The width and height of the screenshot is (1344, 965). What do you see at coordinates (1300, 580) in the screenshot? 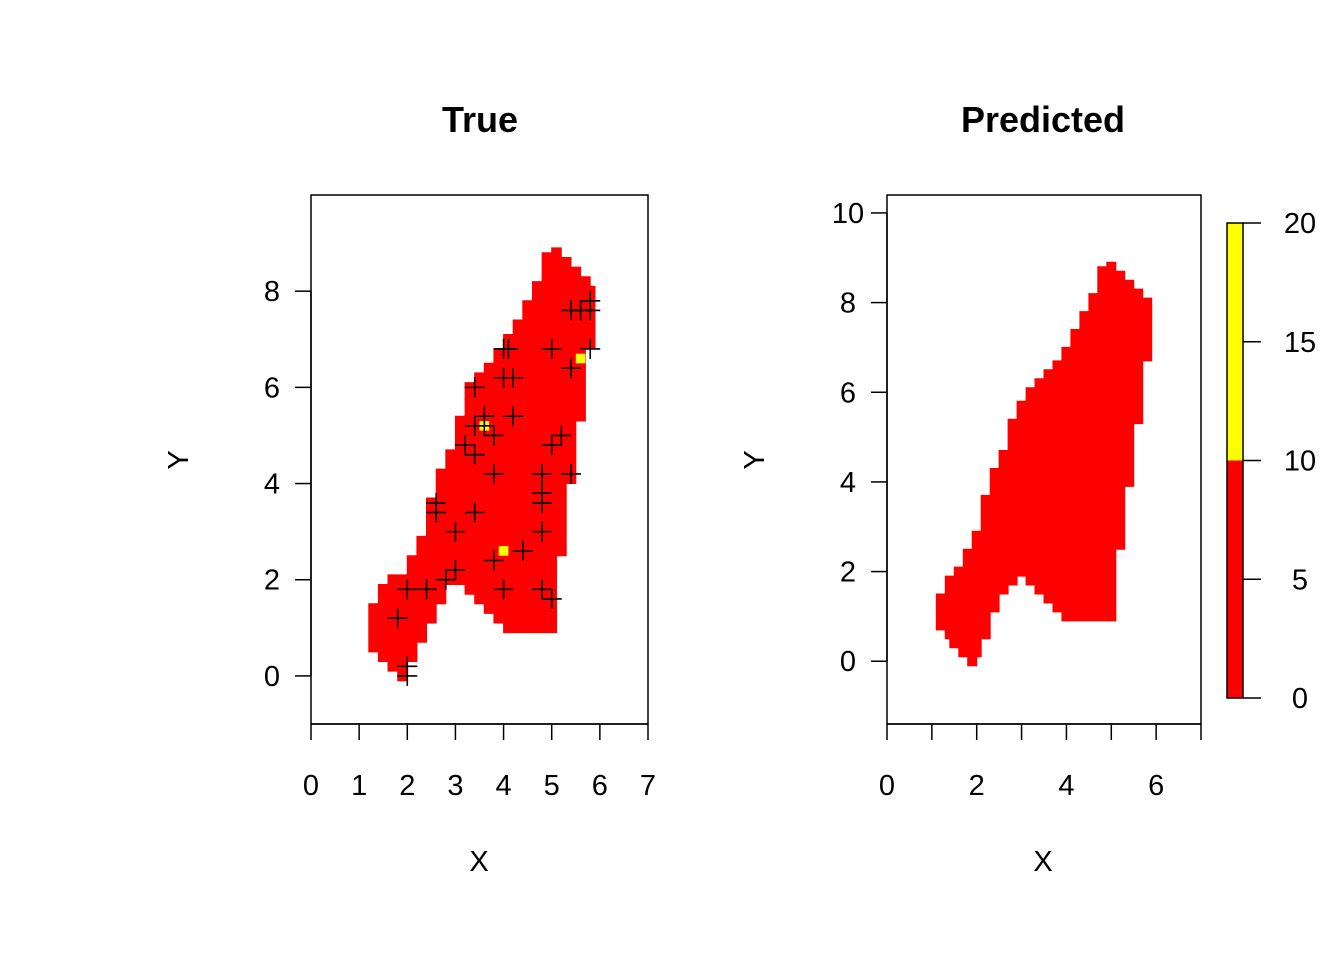
I see `legend-tick-label: 5` at bounding box center [1300, 580].